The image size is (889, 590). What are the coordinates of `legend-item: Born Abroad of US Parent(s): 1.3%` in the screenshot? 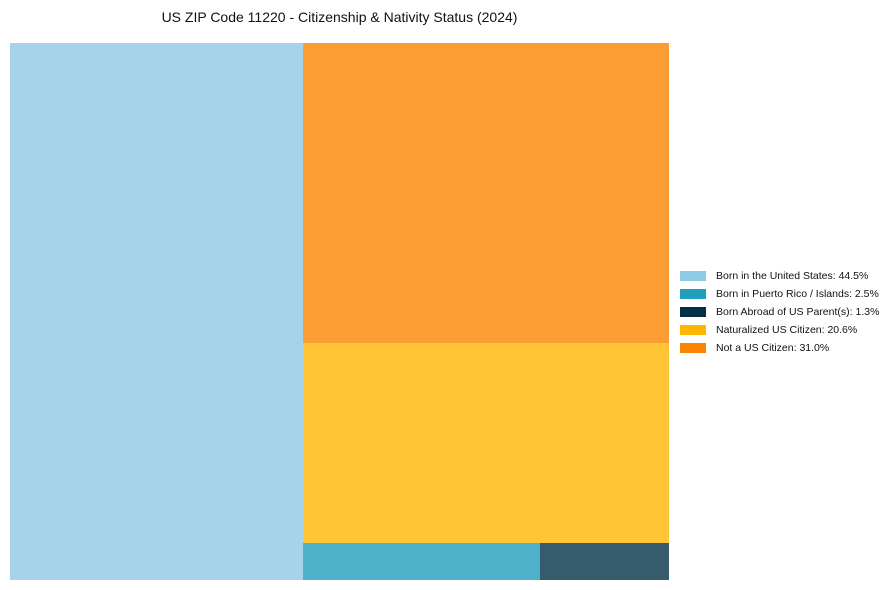 It's located at (779, 312).